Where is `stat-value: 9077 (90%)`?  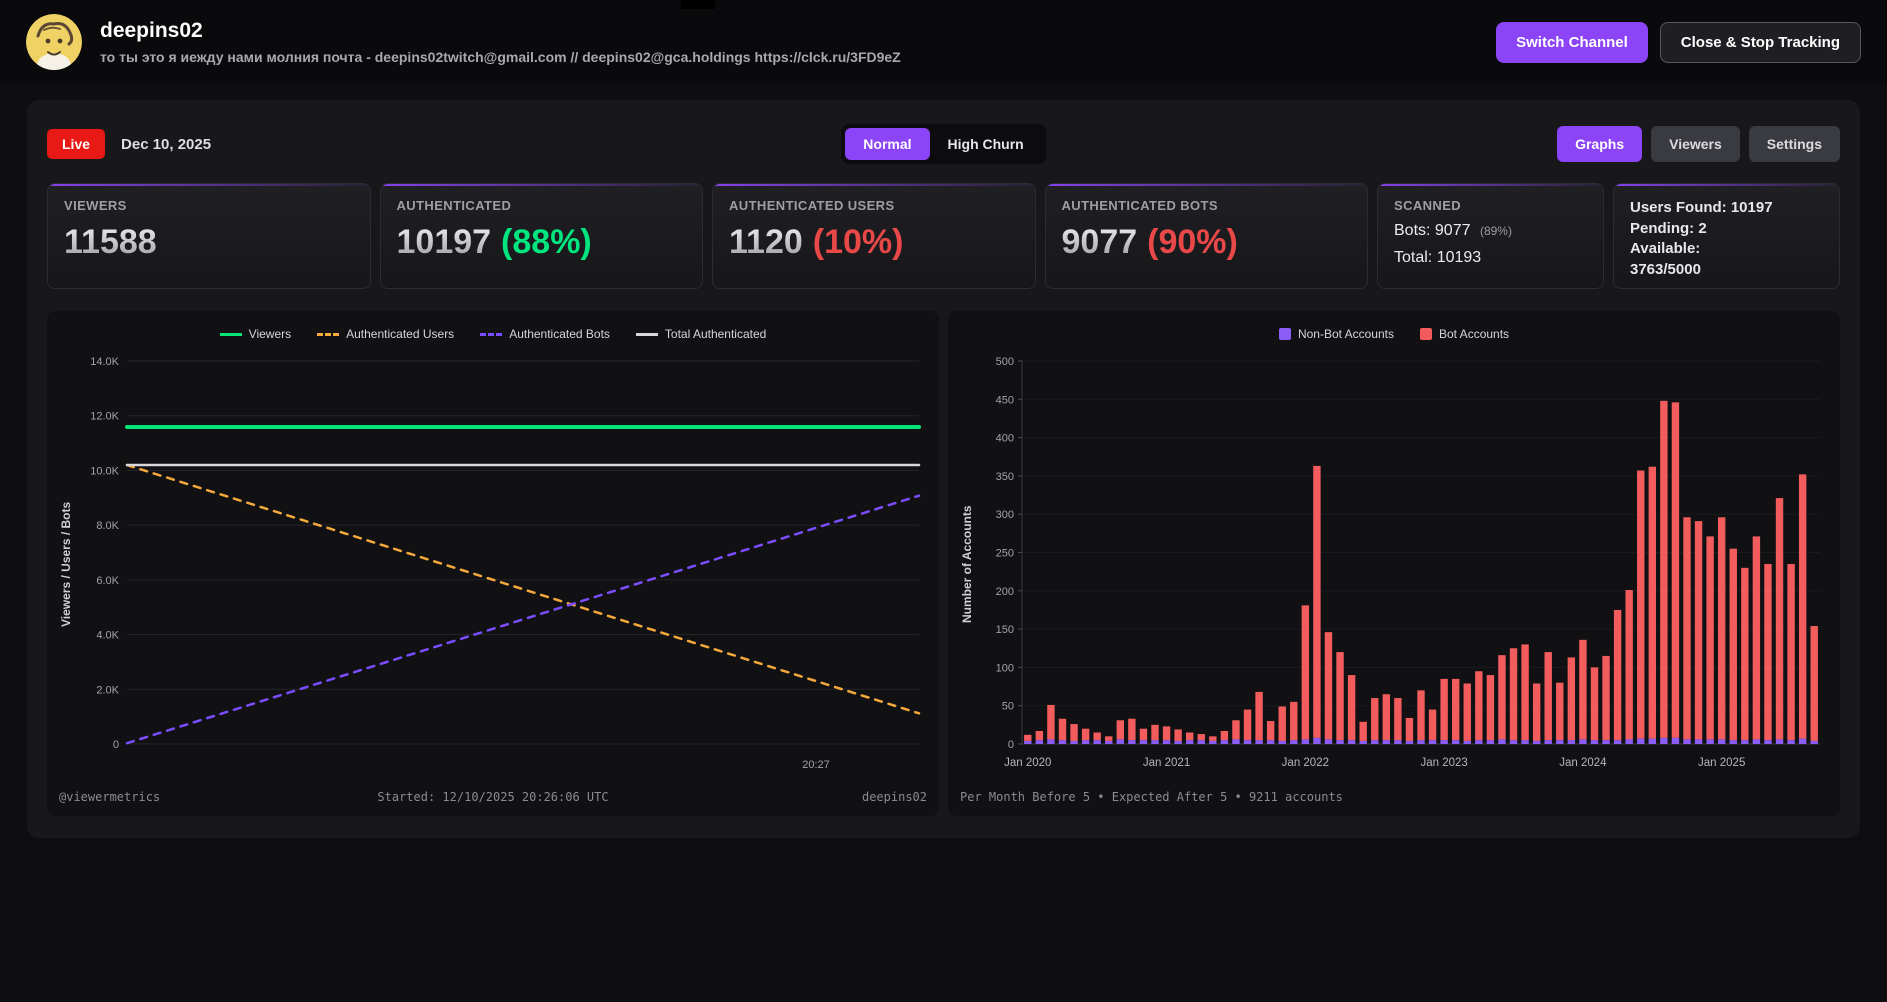 stat-value: 9077 (90%) is located at coordinates (1207, 242).